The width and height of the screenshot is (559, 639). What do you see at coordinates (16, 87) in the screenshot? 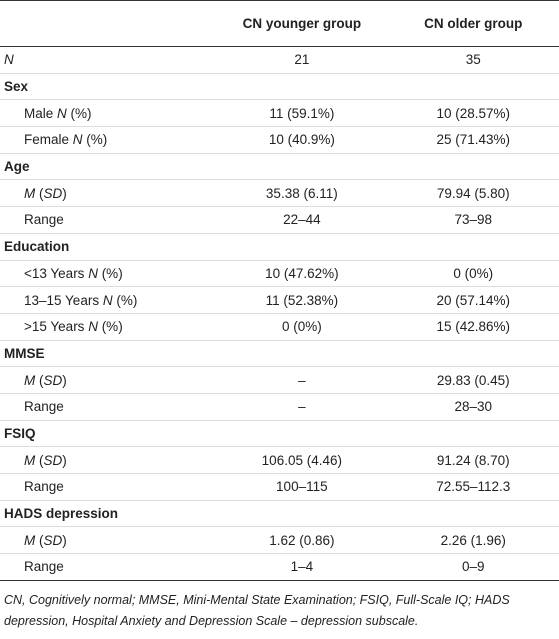
I see `label-part: Sex` at bounding box center [16, 87].